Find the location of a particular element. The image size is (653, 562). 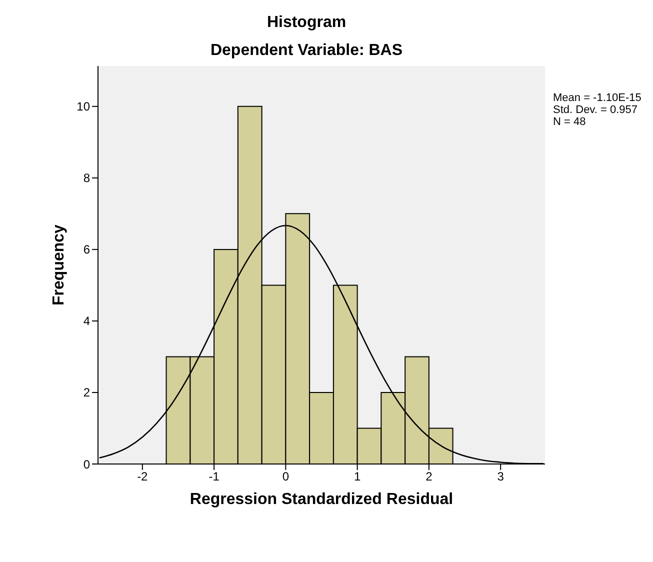

y-tick-label: 0 is located at coordinates (86, 464).